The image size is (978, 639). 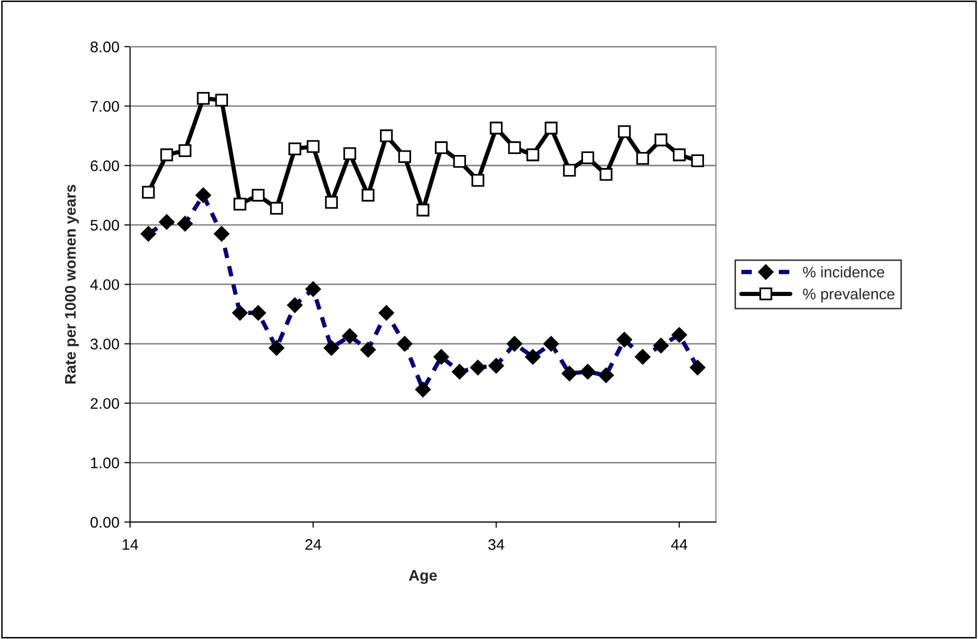 I want to click on y-tick-label: 8.00, so click(x=105, y=47).